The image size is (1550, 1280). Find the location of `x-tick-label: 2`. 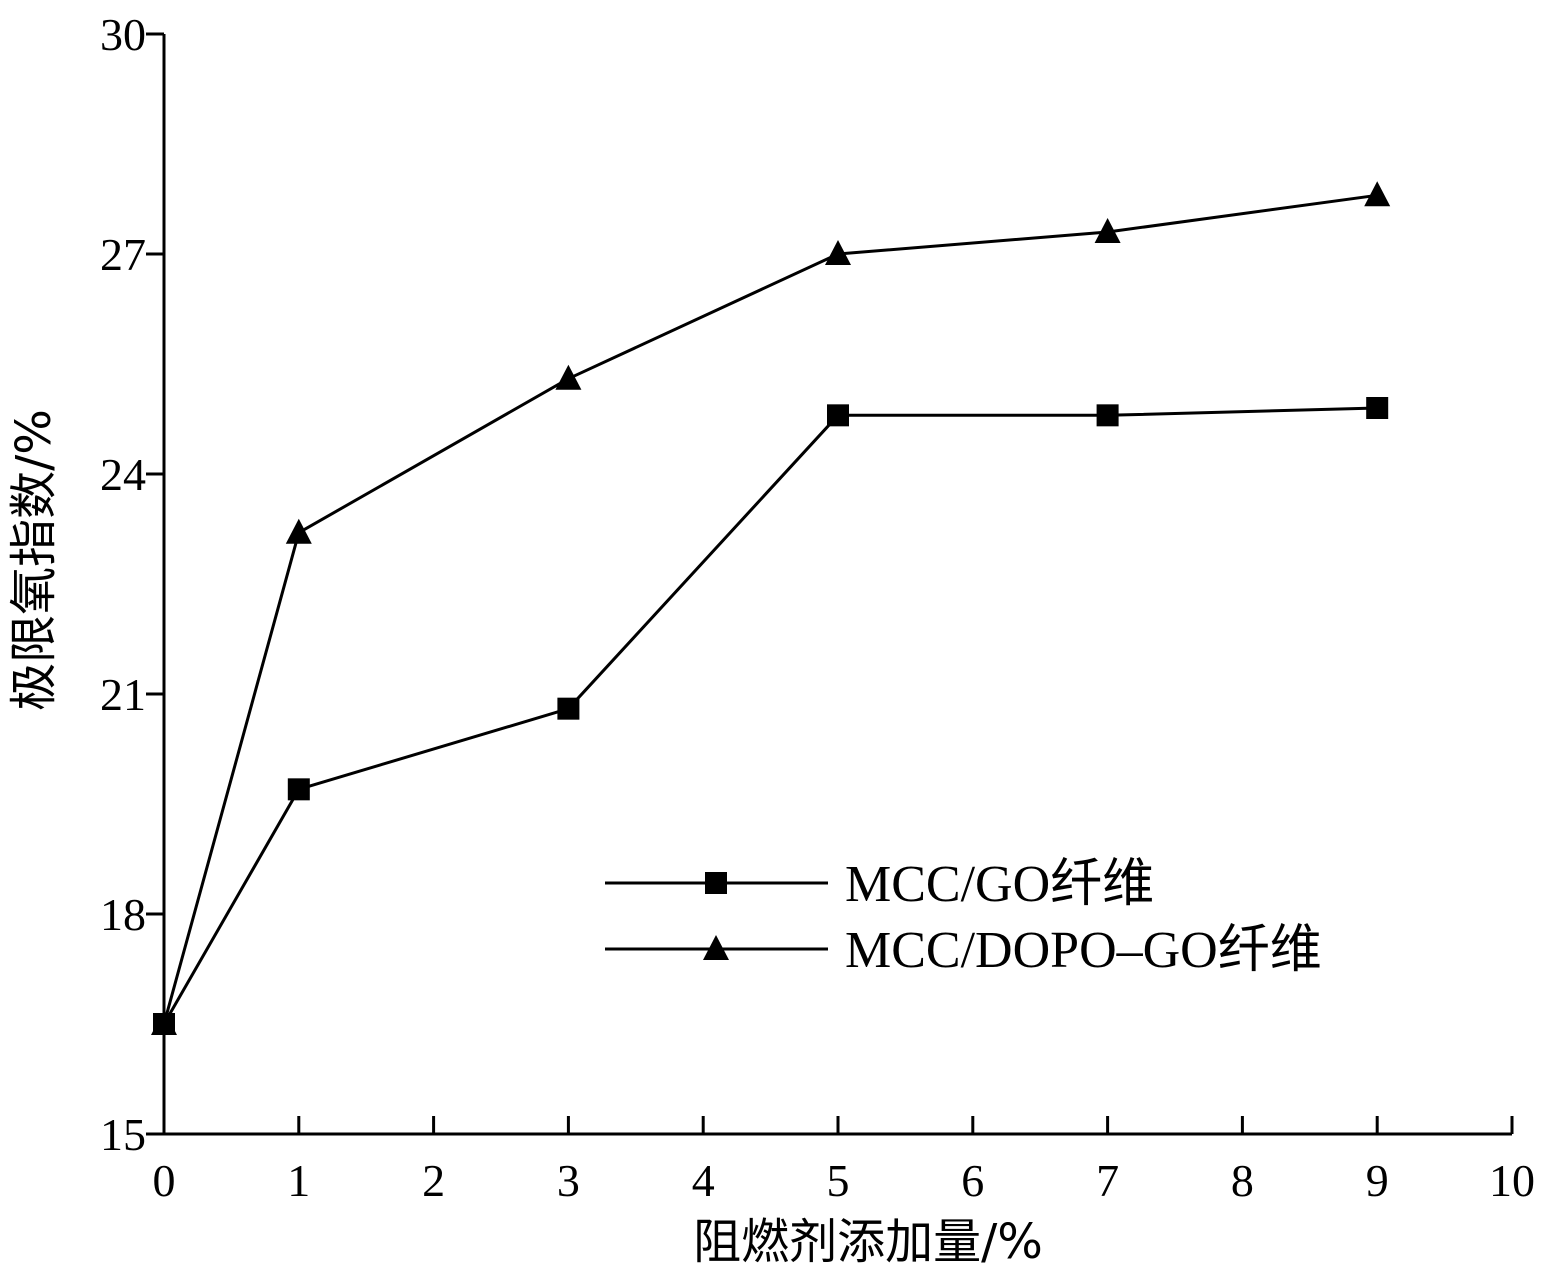

x-tick-label: 2 is located at coordinates (433, 1180).